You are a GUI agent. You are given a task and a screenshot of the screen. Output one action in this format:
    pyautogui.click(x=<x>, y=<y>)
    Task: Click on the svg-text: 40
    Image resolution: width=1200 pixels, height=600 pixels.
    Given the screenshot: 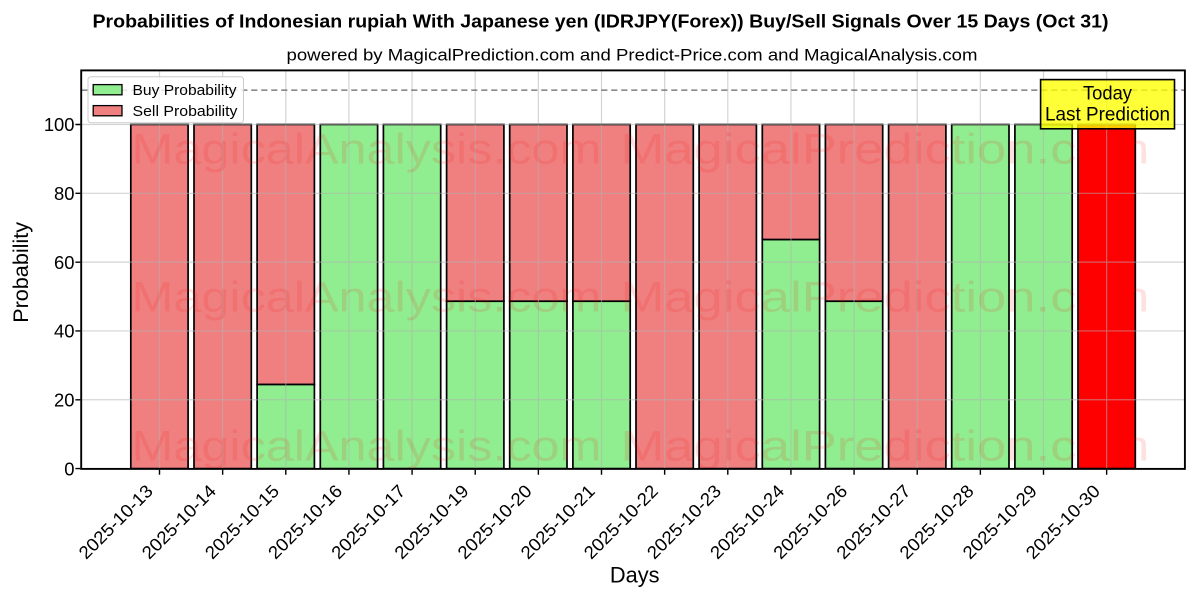 What is the action you would take?
    pyautogui.click(x=64, y=331)
    